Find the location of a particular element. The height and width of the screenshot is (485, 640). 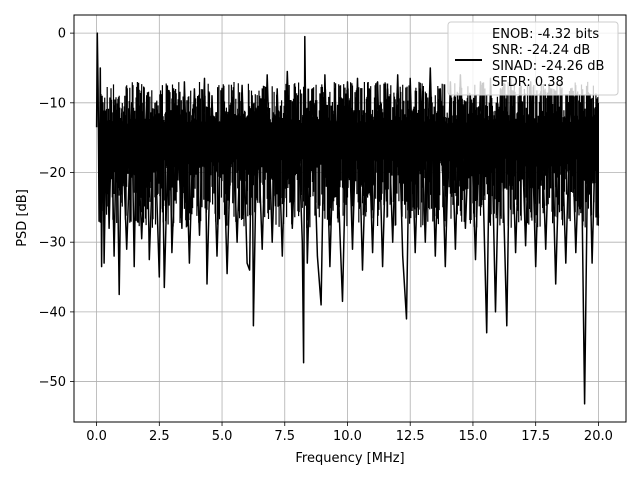

x-tick-label: 10.0 is located at coordinates (347, 436).